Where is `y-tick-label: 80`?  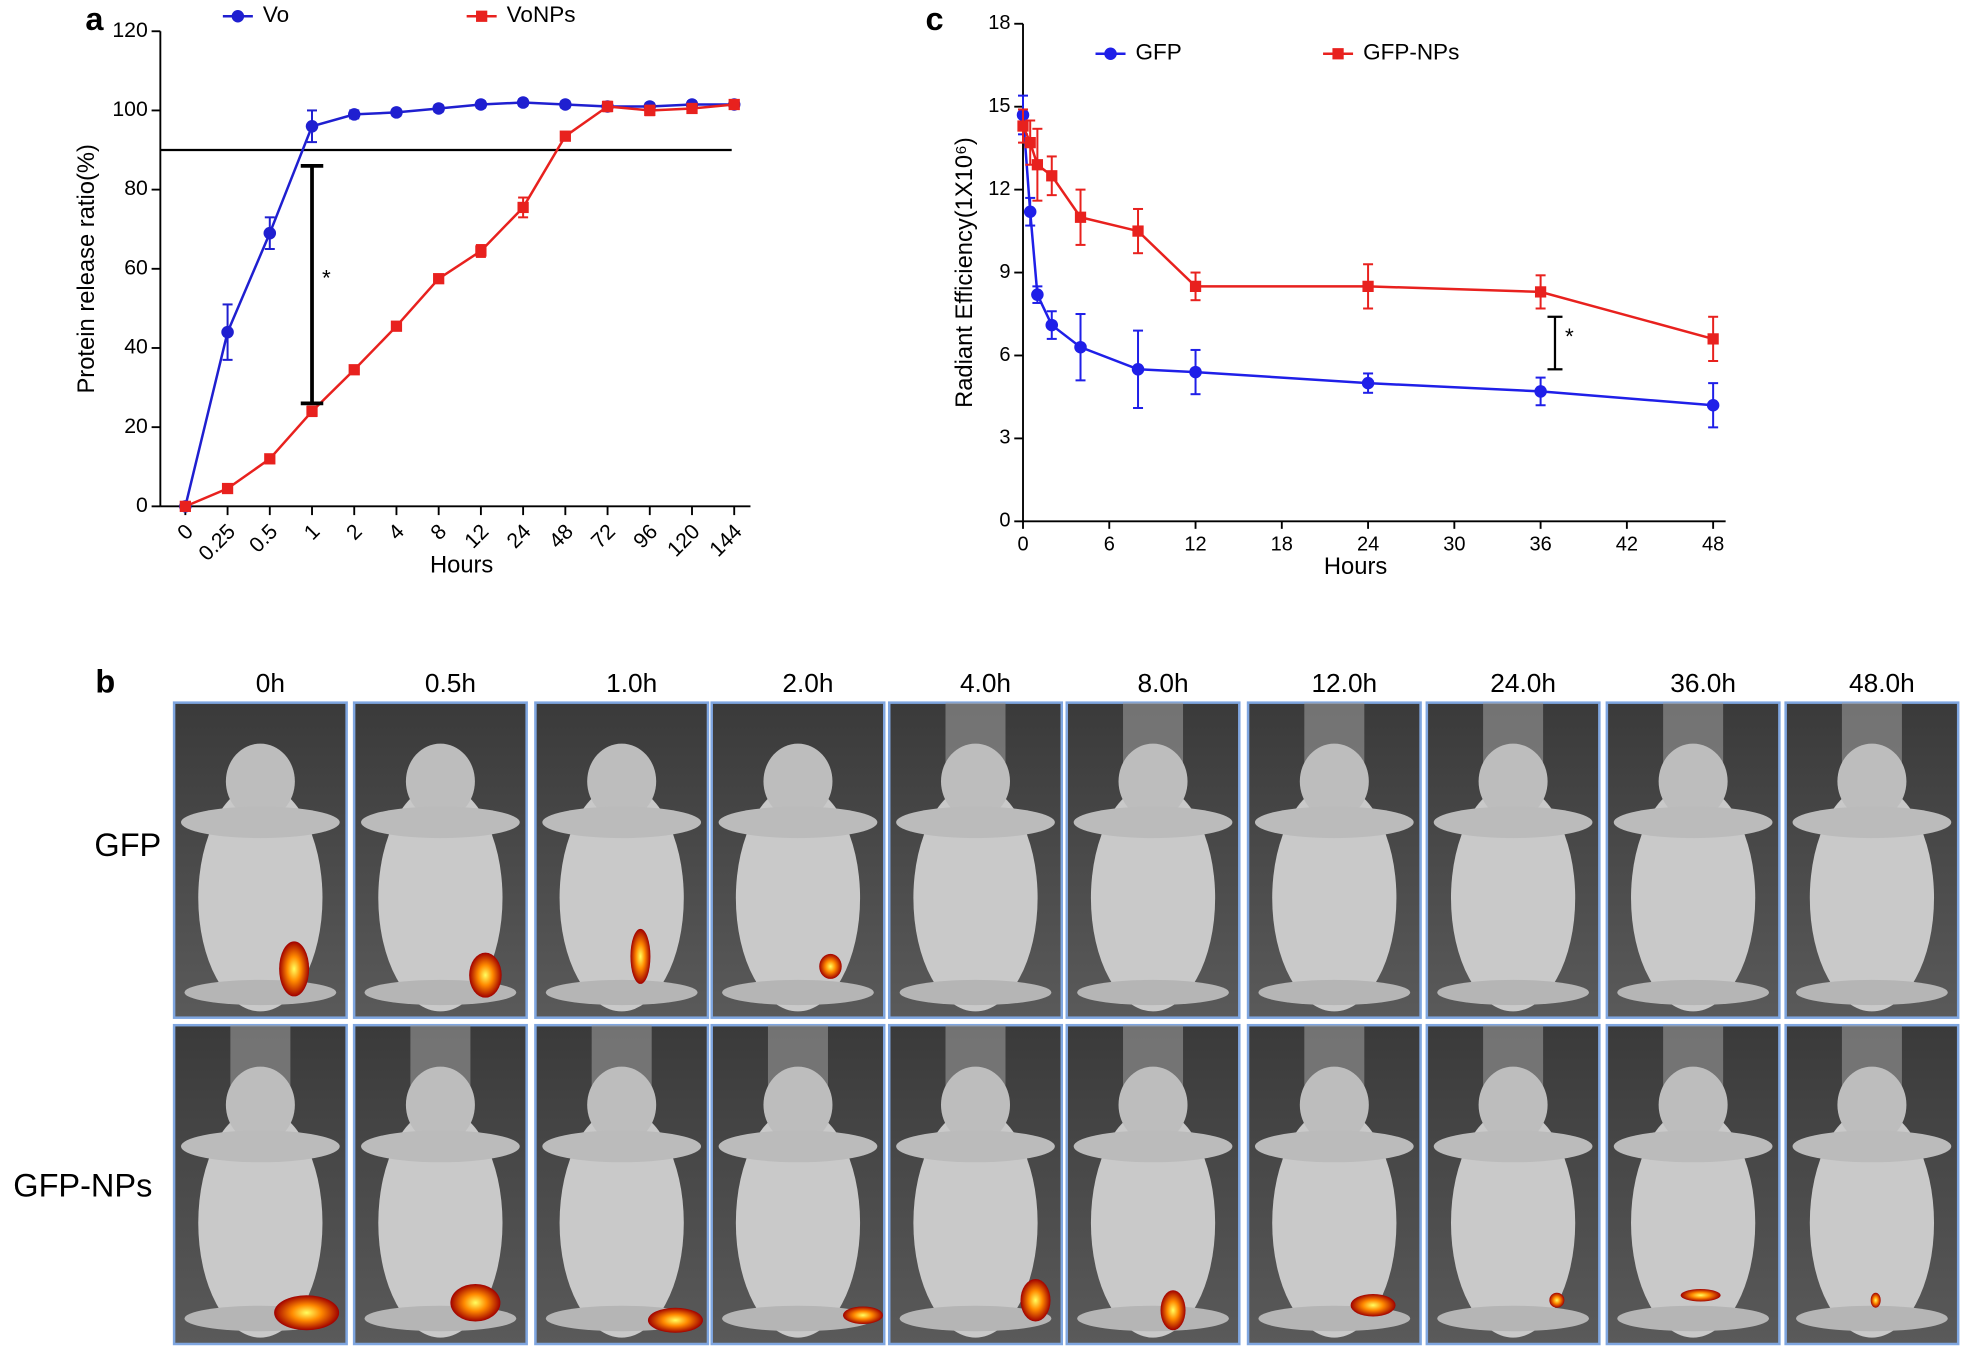 y-tick-label: 80 is located at coordinates (136, 188).